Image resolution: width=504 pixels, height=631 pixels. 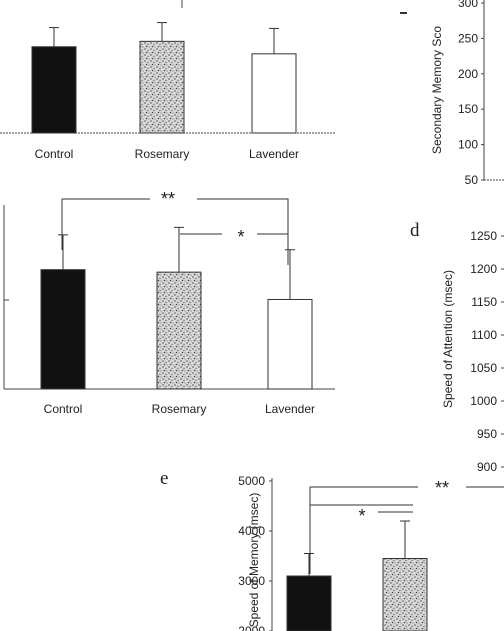 What do you see at coordinates (437, 90) in the screenshot?
I see `panel-b-y-axis-label: Secondary Memory Sco` at bounding box center [437, 90].